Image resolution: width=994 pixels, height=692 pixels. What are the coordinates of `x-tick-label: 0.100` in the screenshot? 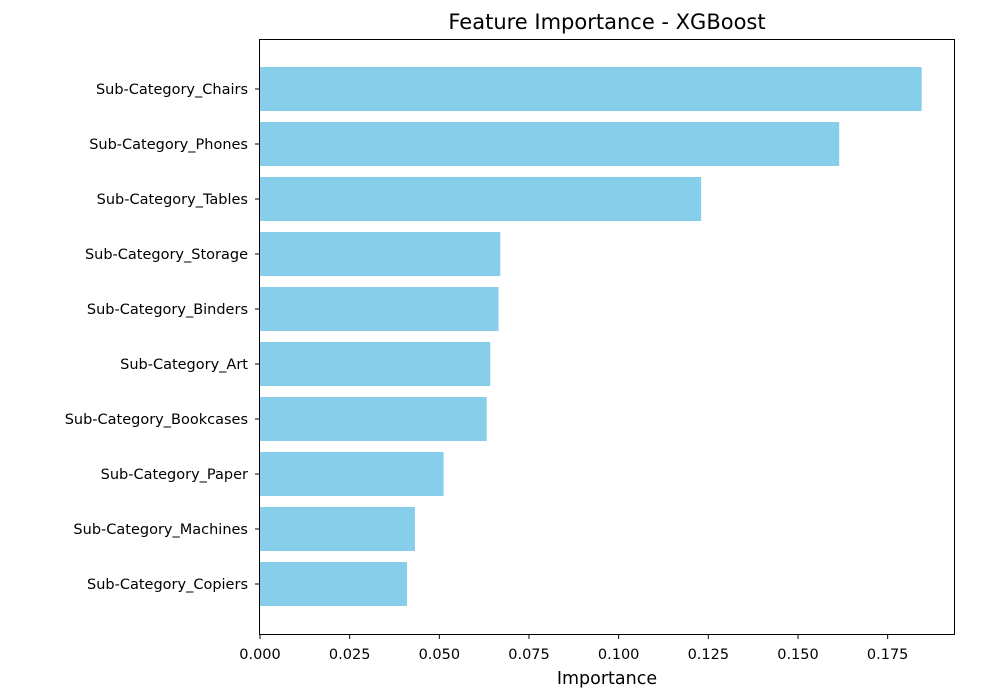 It's located at (619, 655).